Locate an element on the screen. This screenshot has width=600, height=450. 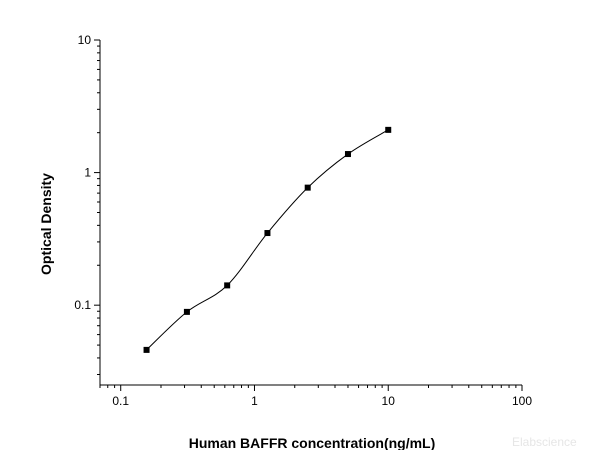
x-axis-title: Human BAFFR concentration(ng/mL) is located at coordinates (312, 442).